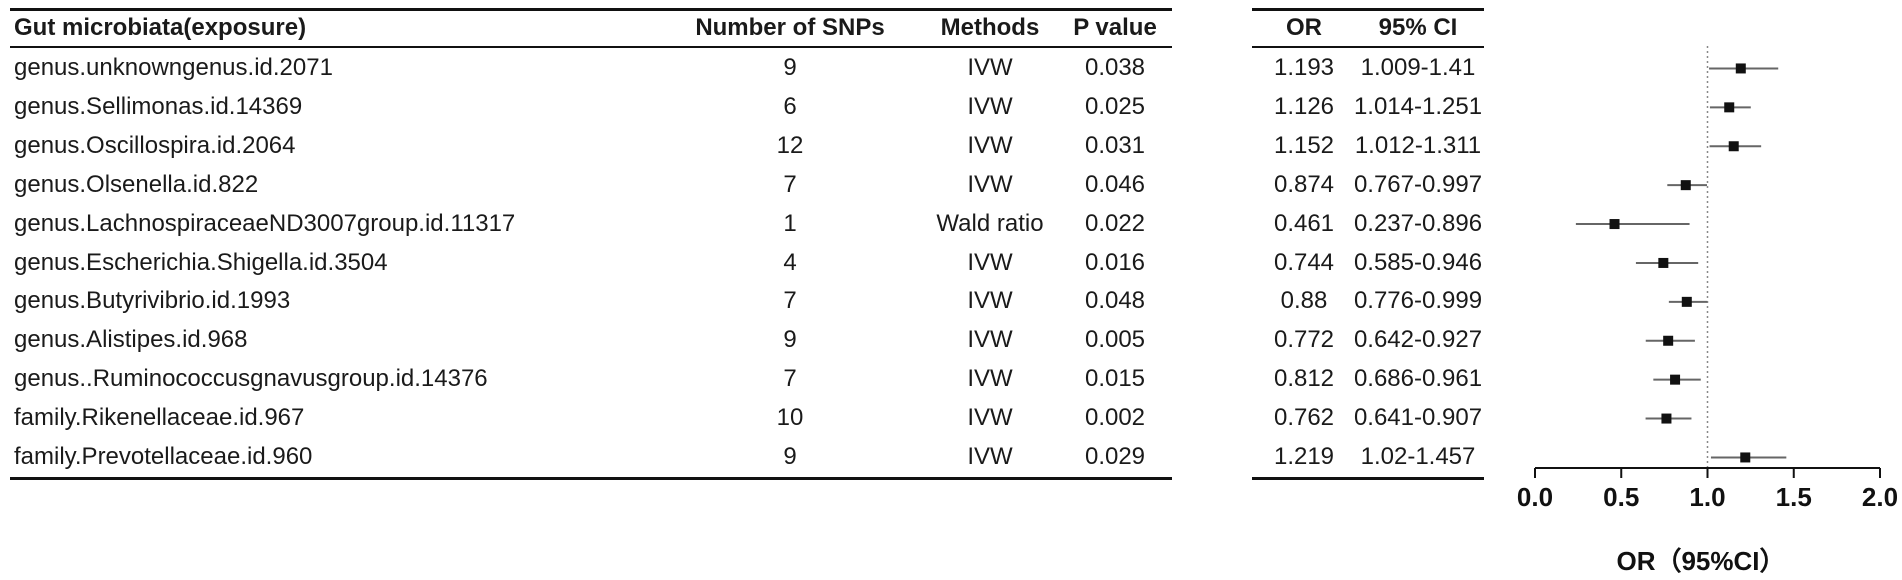 Image resolution: width=1902 pixels, height=580 pixels. What do you see at coordinates (1368, 9) in the screenshot?
I see `or-table-top-rule` at bounding box center [1368, 9].